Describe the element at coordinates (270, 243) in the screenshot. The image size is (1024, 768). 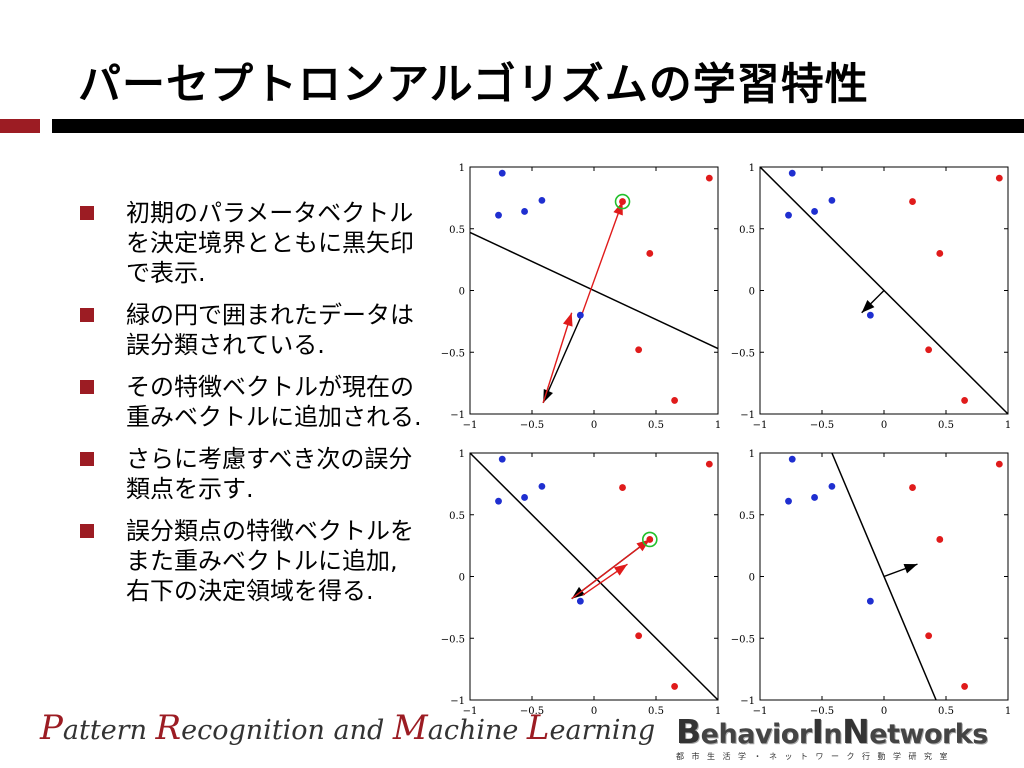
I see `bullet-text: 初期のパラメータベクトルを決定境界とともに黒矢印で表示.` at that location.